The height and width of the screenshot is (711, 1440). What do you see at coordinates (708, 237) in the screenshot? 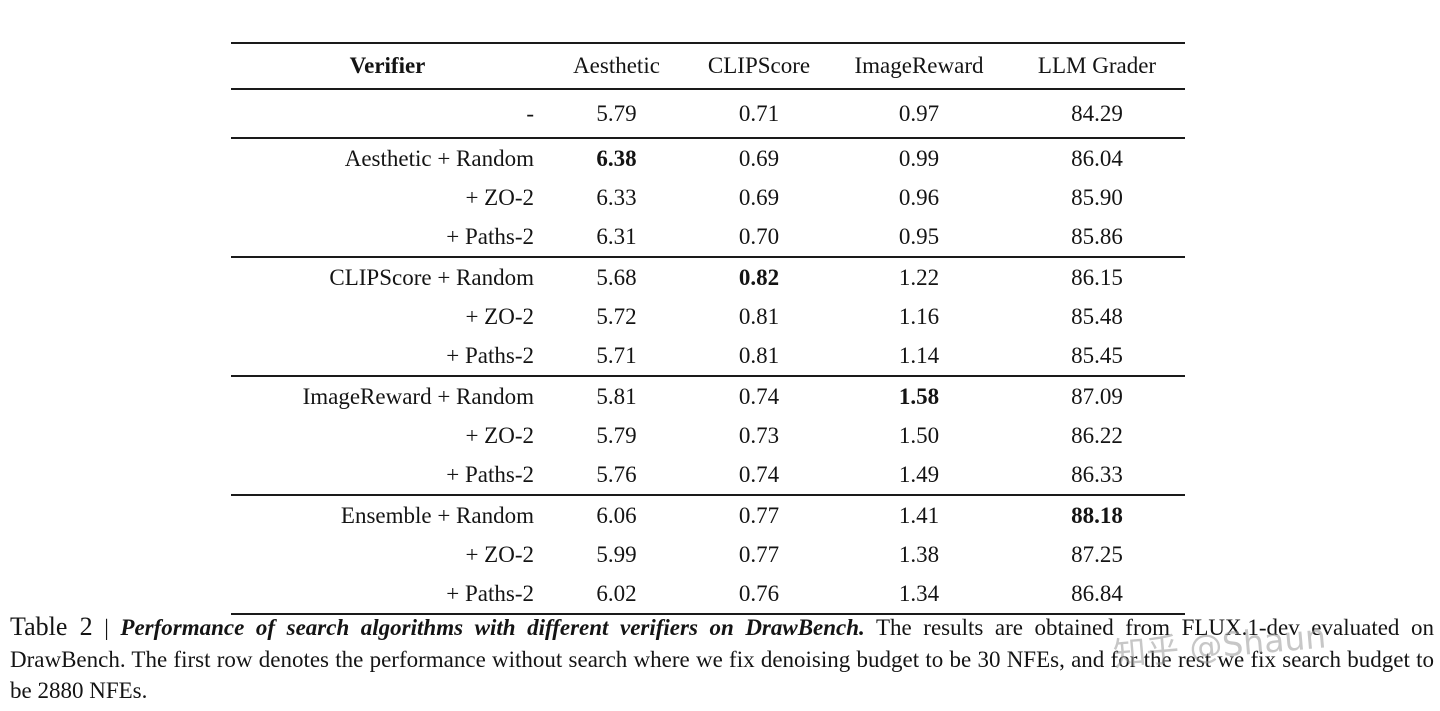
I see `table-row: + Paths-2 6.31 0.70 0.95 85.86` at bounding box center [708, 237].